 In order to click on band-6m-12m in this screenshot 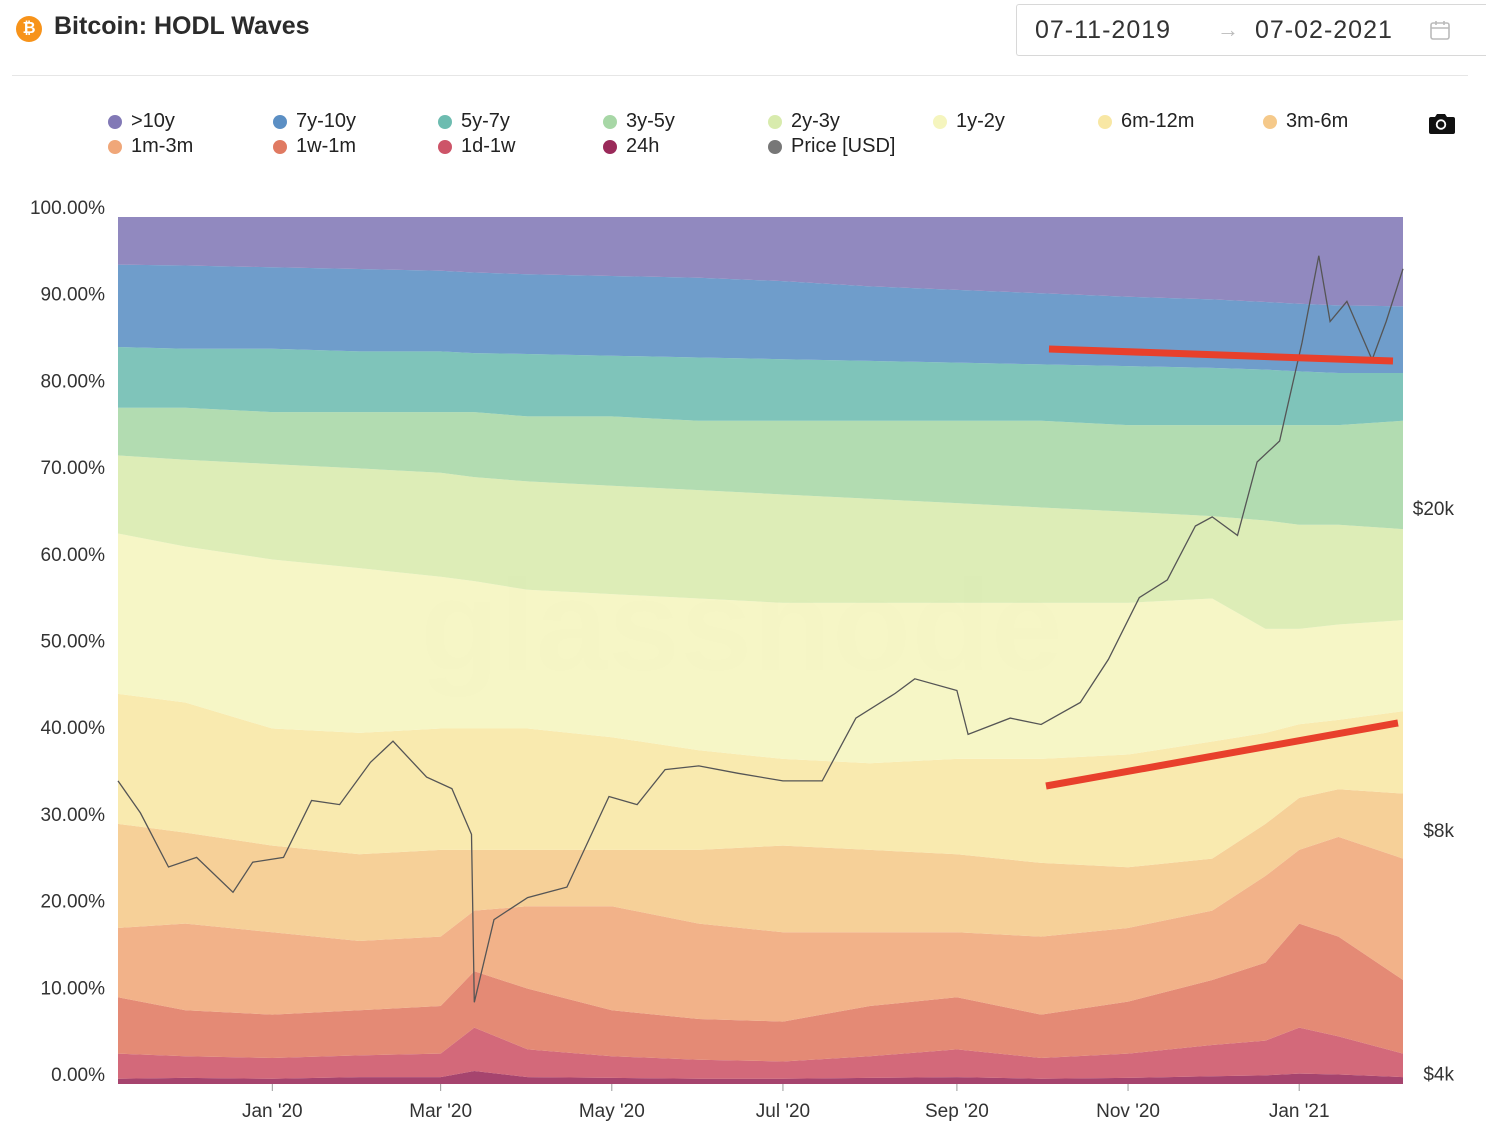, I will do `click(760, 780)`.